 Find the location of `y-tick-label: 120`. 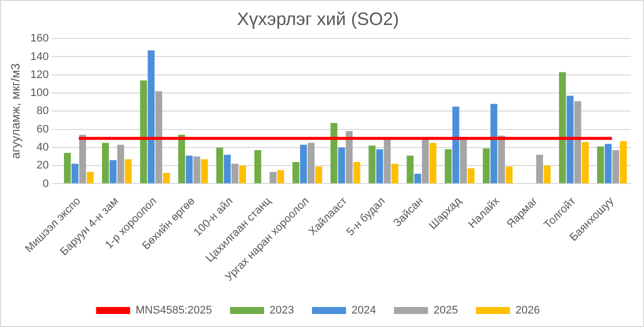

y-tick-label: 120 is located at coordinates (39, 74).